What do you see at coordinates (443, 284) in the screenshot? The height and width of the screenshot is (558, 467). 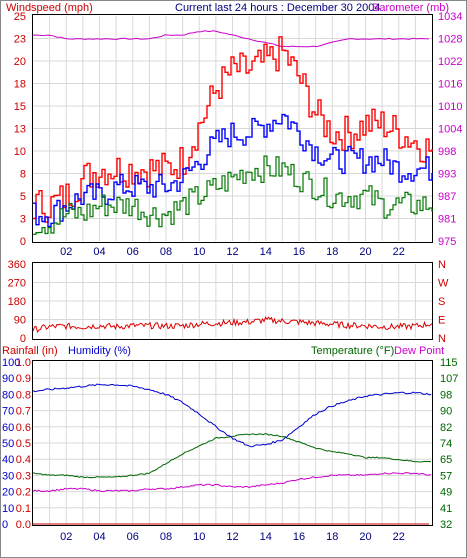 I see `compass-label: W` at bounding box center [443, 284].